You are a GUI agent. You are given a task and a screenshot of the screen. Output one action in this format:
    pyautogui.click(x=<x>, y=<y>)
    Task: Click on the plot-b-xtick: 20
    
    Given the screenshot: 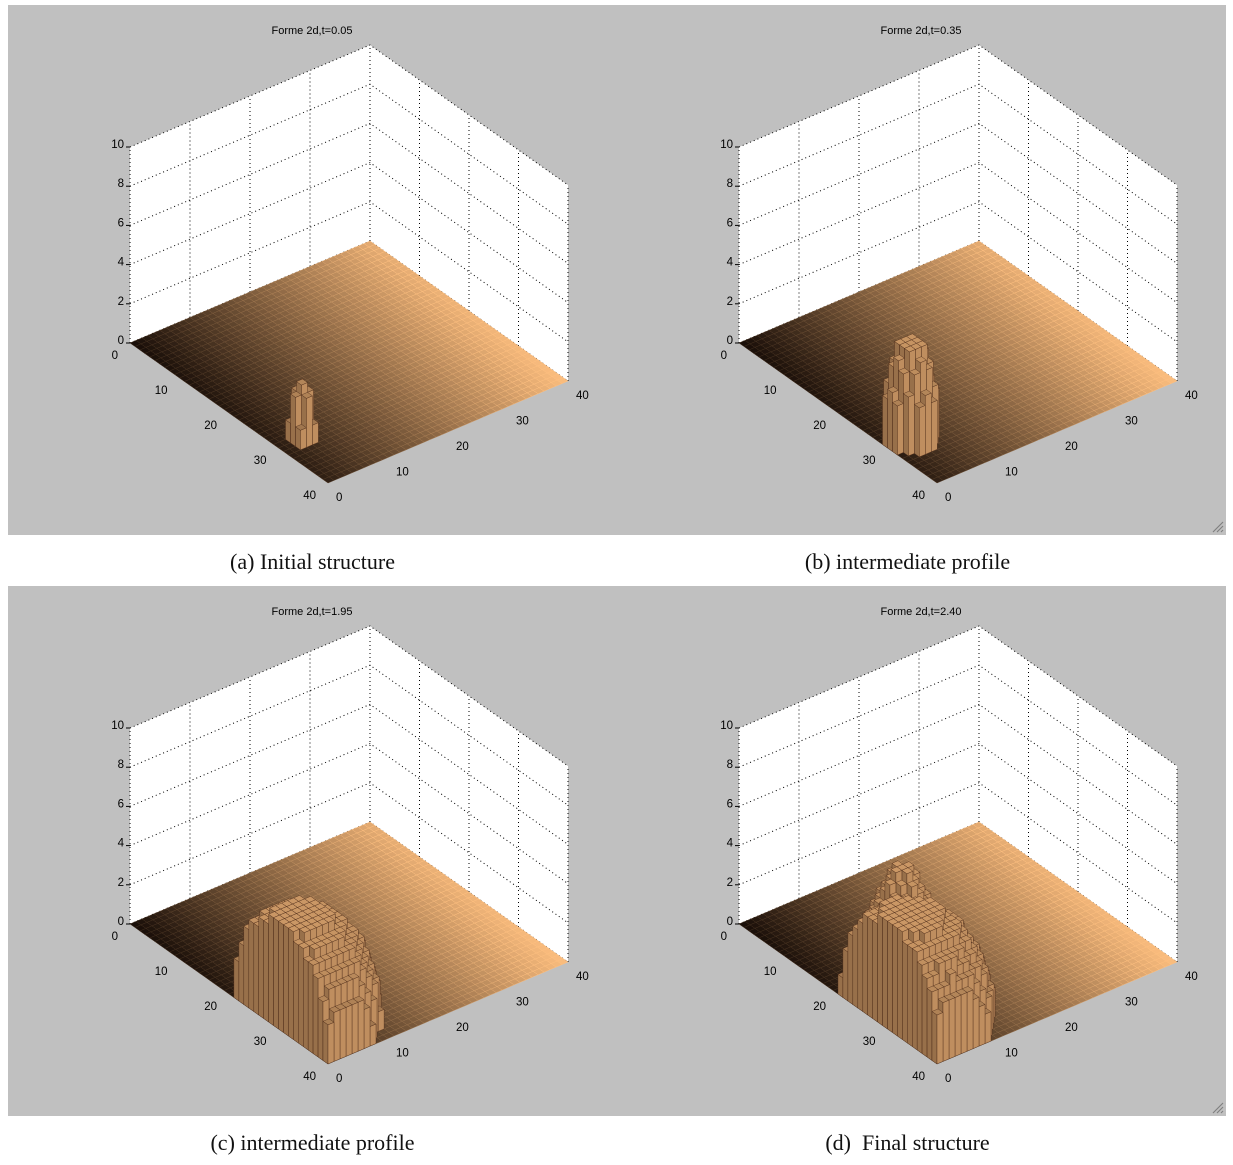 What is the action you would take?
    pyautogui.click(x=819, y=426)
    